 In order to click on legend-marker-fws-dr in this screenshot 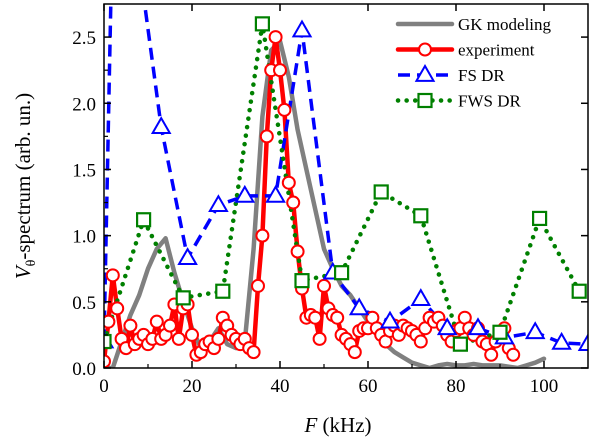, I will do `click(425, 100)`.